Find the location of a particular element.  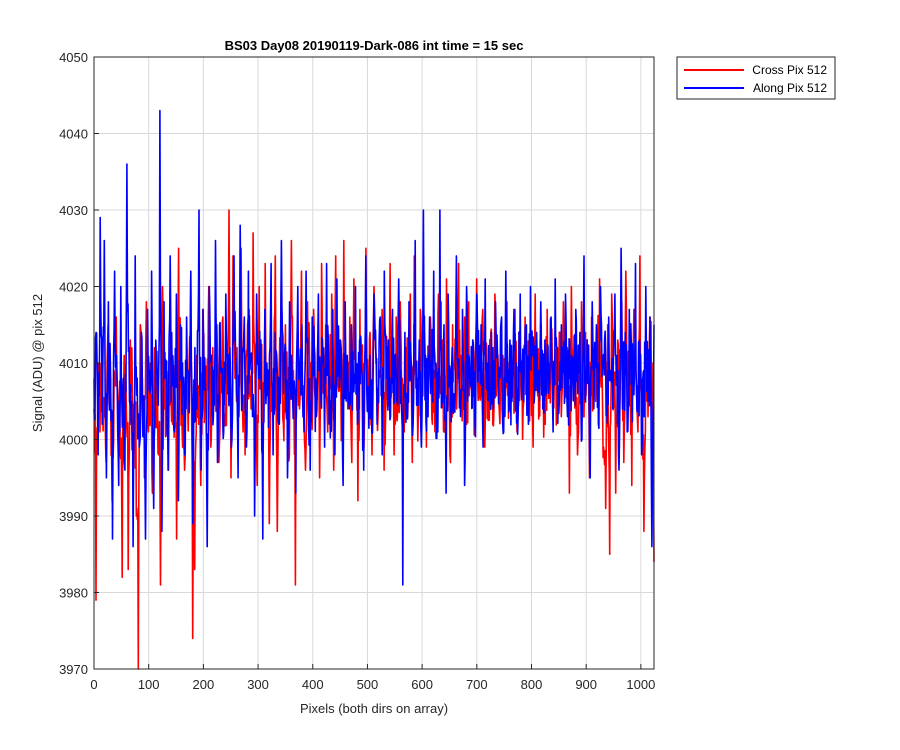

x-tick-label: 300 is located at coordinates (258, 684).